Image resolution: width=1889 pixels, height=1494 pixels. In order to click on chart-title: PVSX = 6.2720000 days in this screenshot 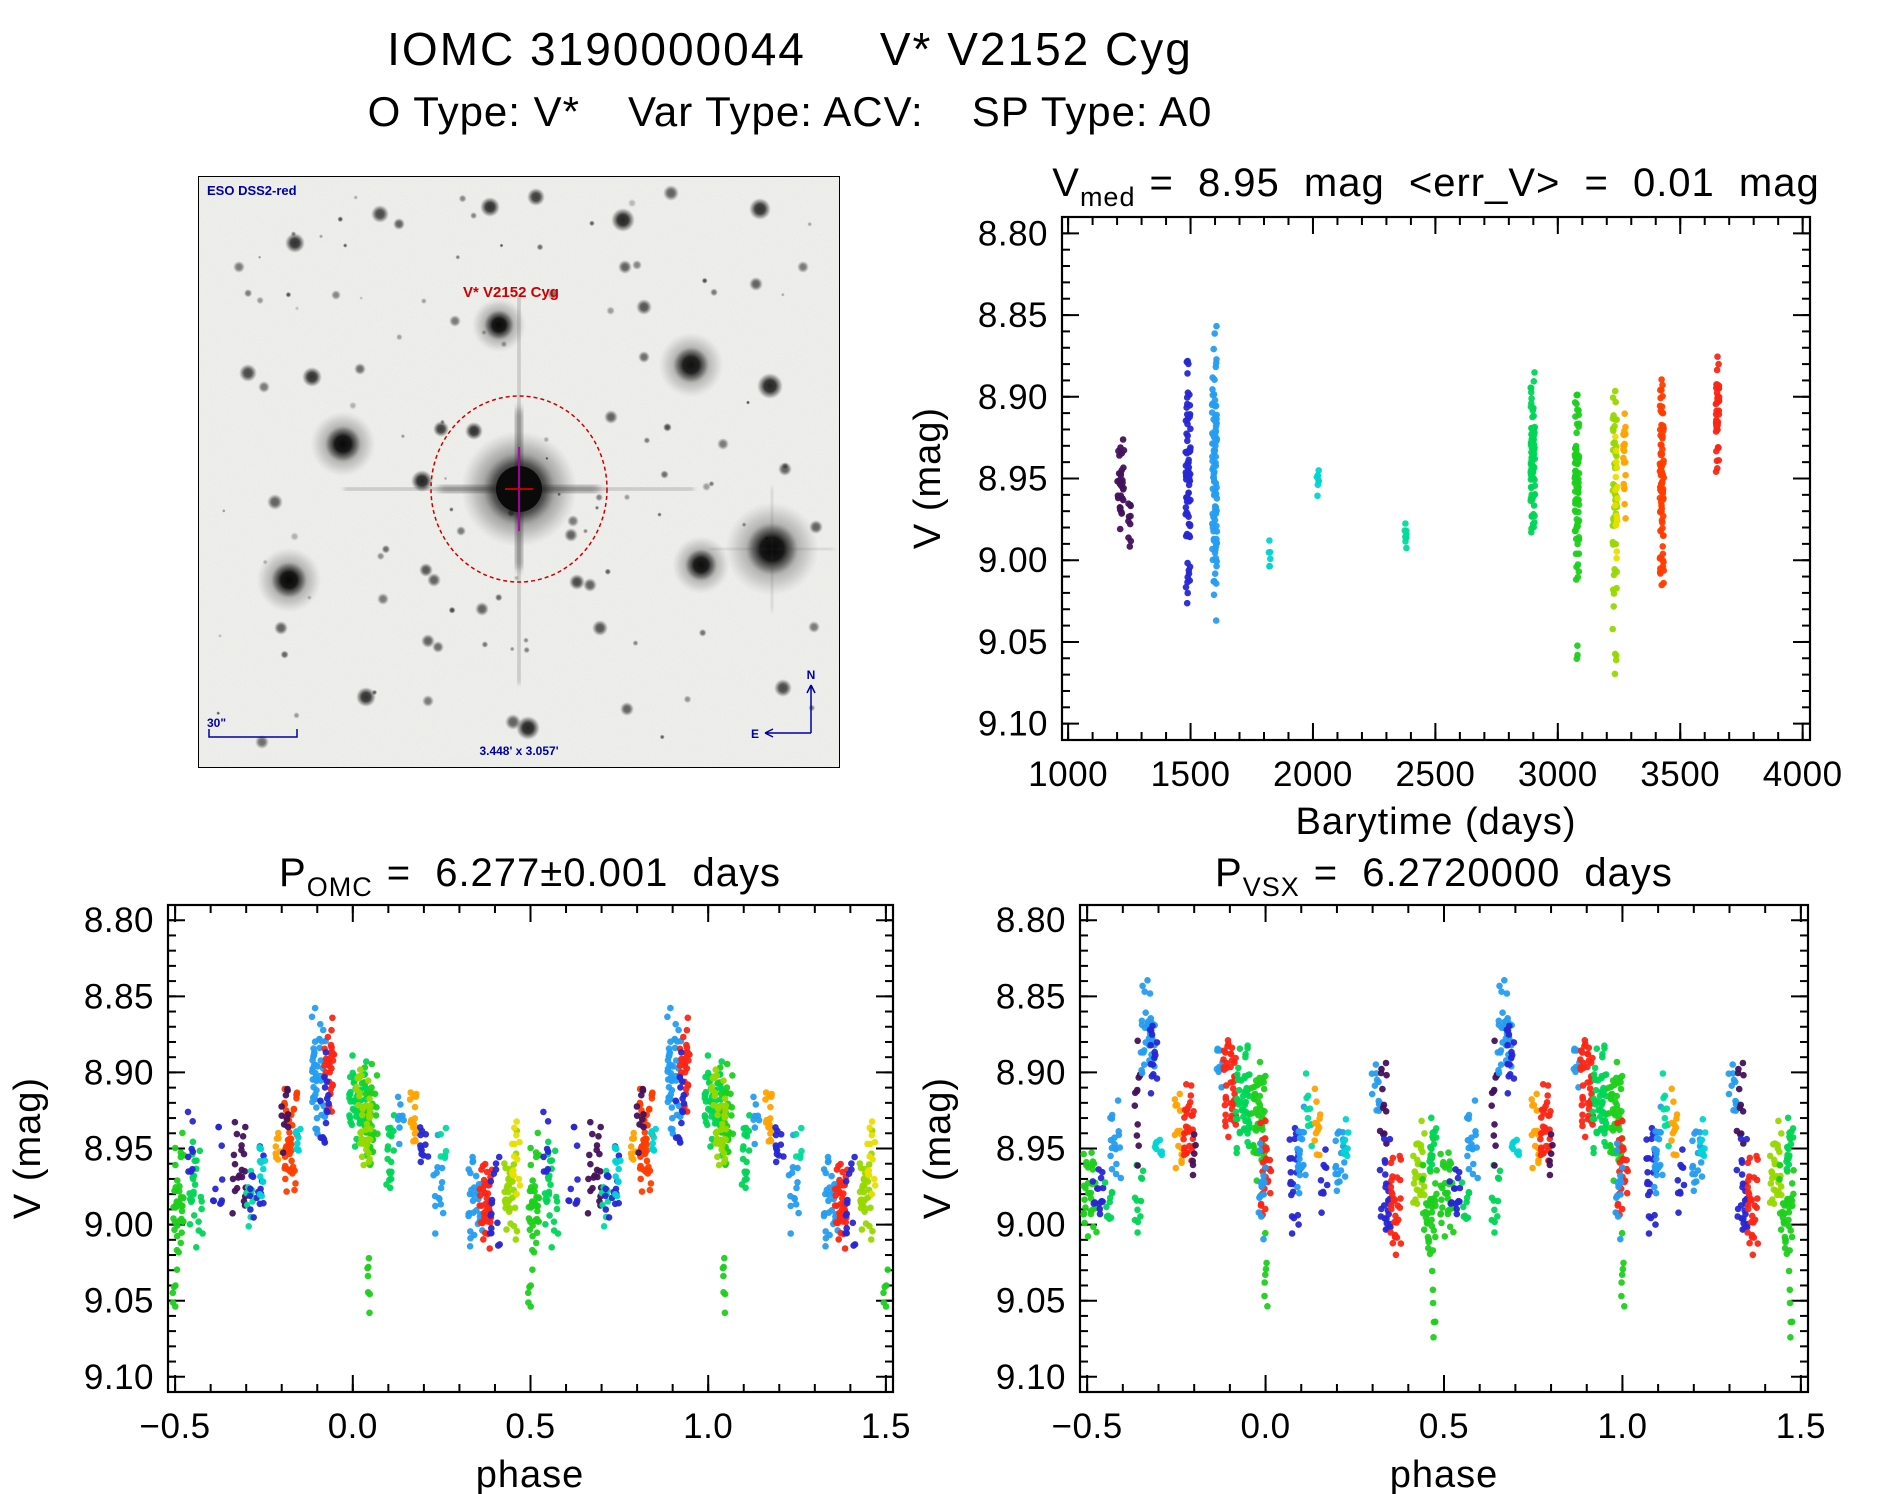, I will do `click(1444, 876)`.